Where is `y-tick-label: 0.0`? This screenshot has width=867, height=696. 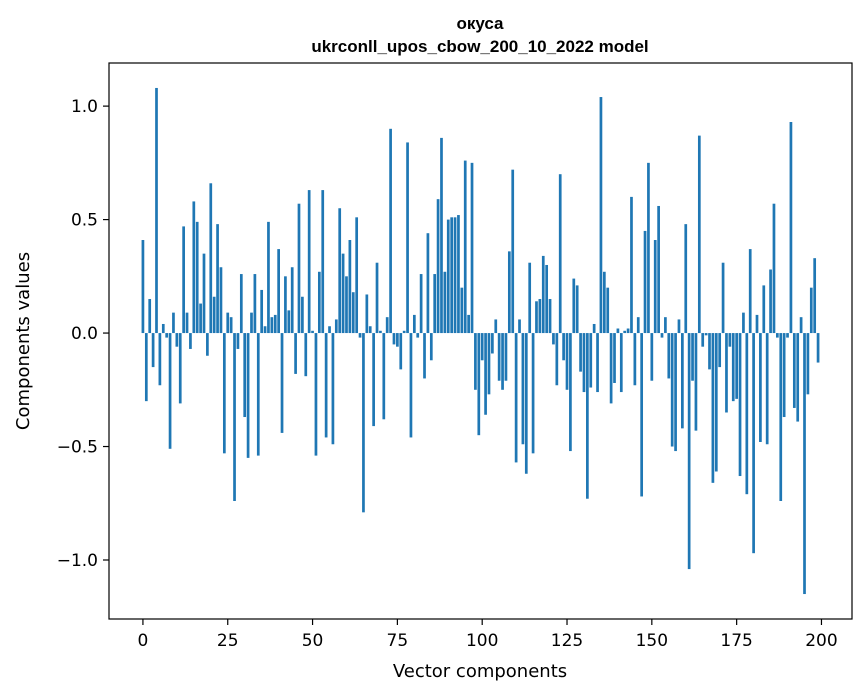 y-tick-label: 0.0 is located at coordinates (84, 334).